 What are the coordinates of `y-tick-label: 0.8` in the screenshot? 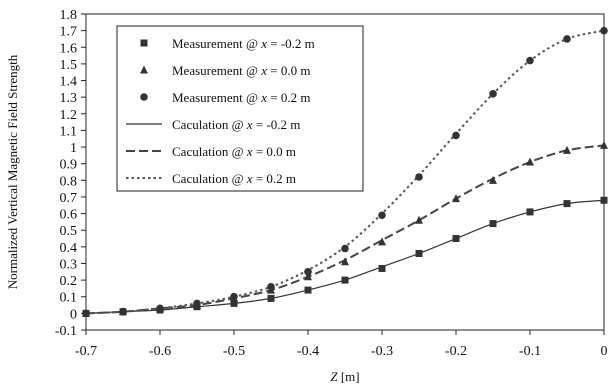 It's located at (69, 181).